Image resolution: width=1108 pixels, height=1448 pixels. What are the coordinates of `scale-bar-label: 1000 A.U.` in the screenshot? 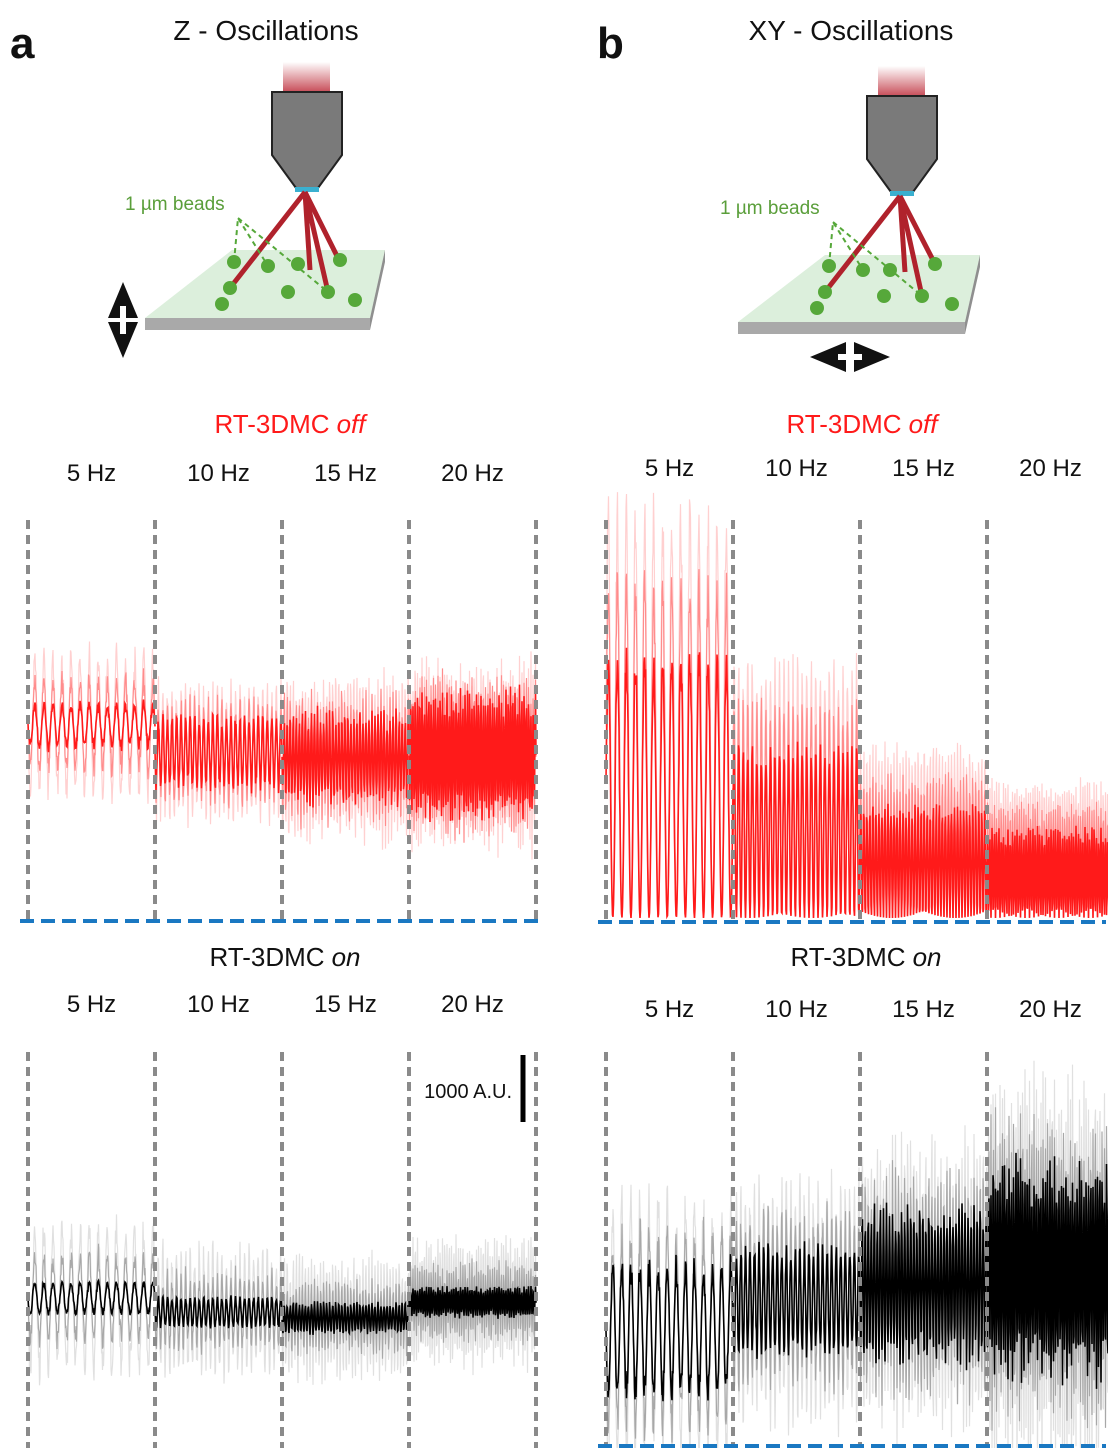 It's located at (468, 1092).